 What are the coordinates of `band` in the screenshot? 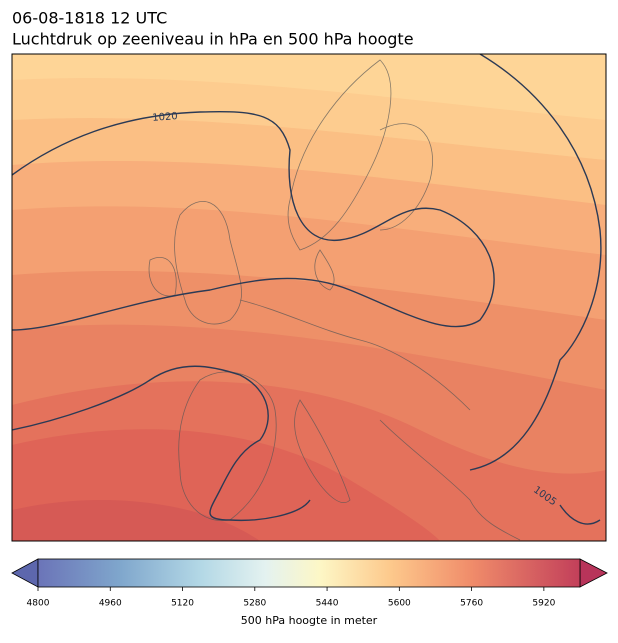 It's located at (136, 520).